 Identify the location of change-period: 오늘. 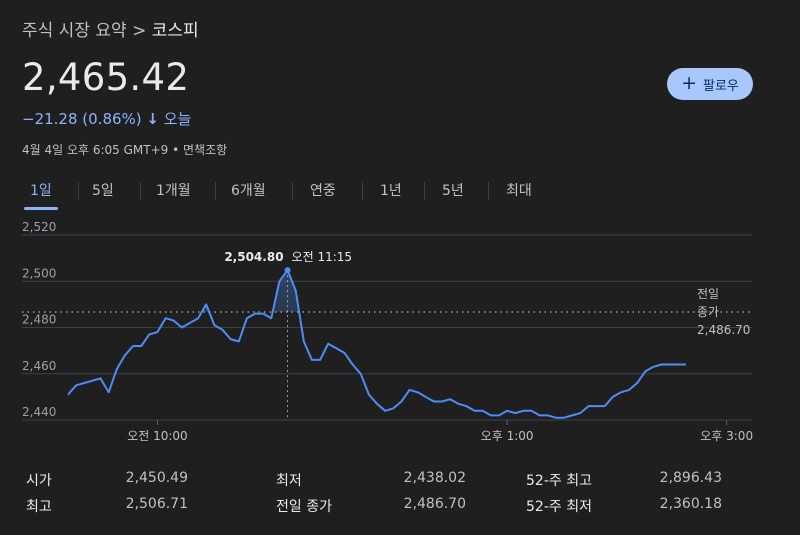
(177, 119).